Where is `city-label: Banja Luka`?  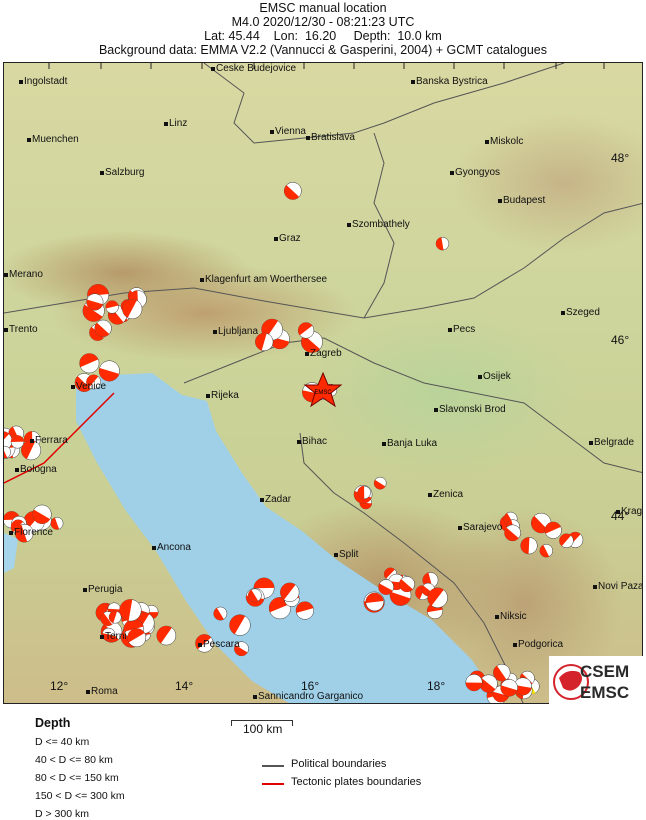
city-label: Banja Luka is located at coordinates (409, 444).